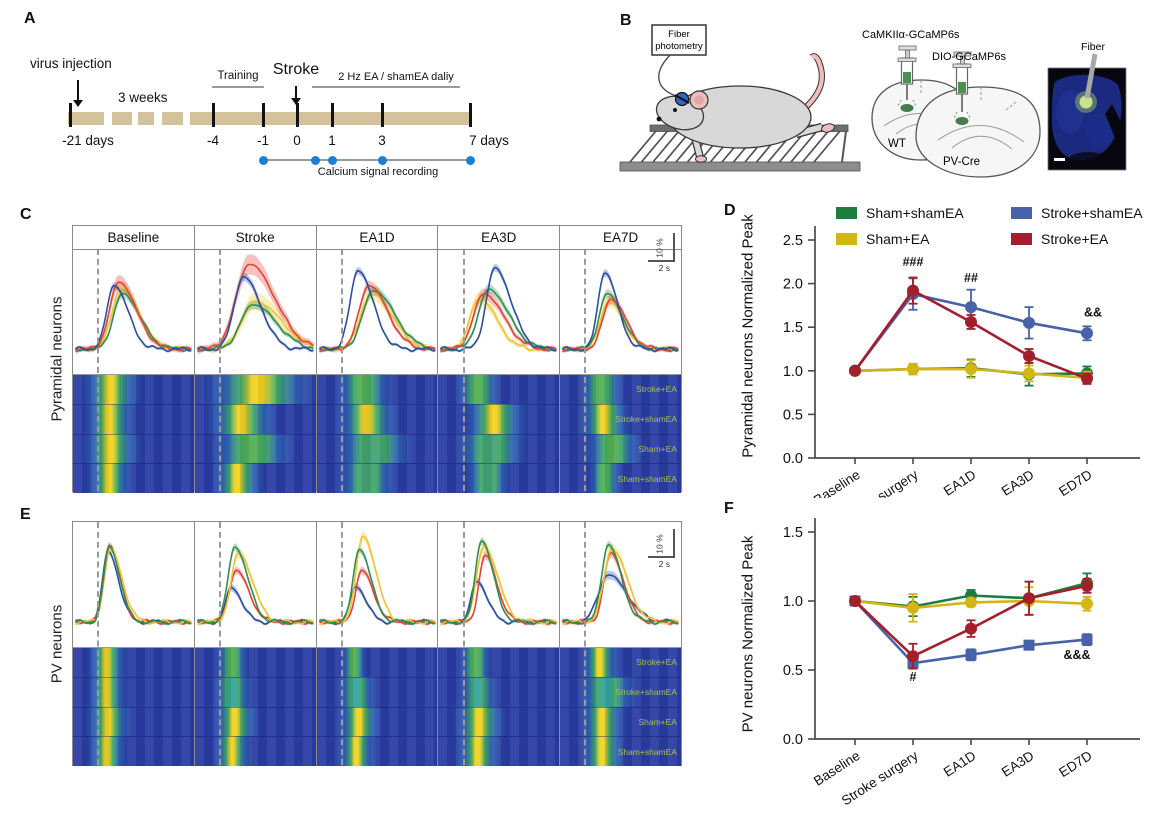 This screenshot has height=817, width=1176. What do you see at coordinates (332, 140) in the screenshot?
I see `timeline-tick-label: 1` at bounding box center [332, 140].